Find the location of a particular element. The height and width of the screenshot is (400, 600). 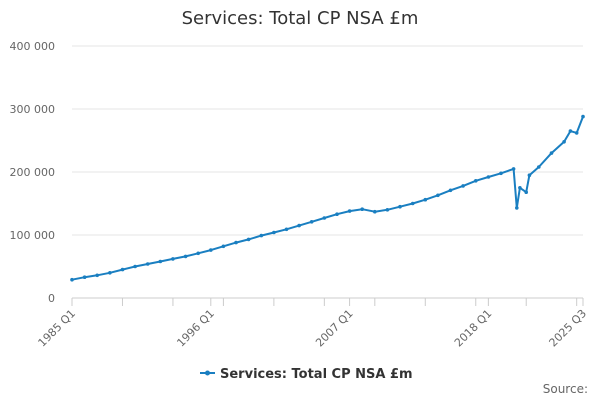

y-axis: 0 100 000 200 000 300 000 400 000 is located at coordinates (33, 172).